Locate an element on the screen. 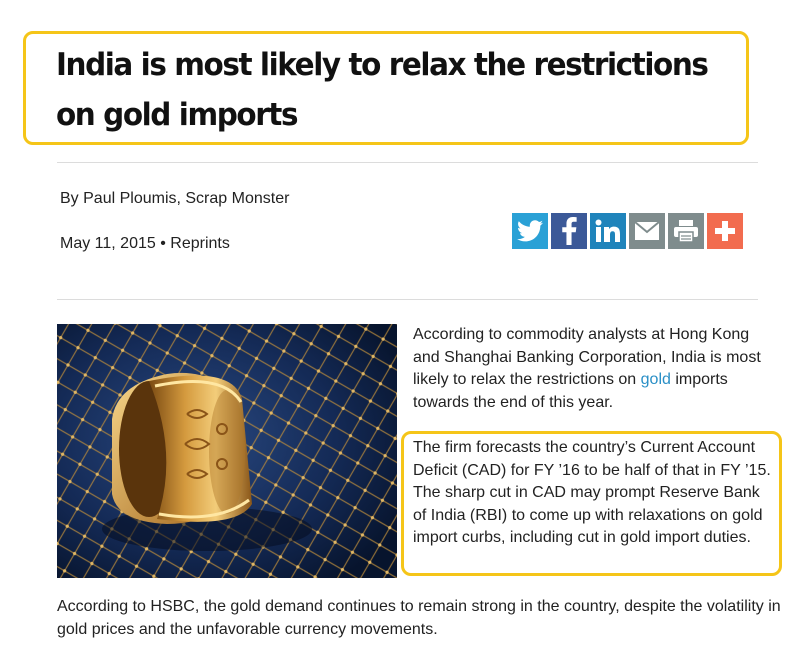  printer-icon is located at coordinates (686, 231).